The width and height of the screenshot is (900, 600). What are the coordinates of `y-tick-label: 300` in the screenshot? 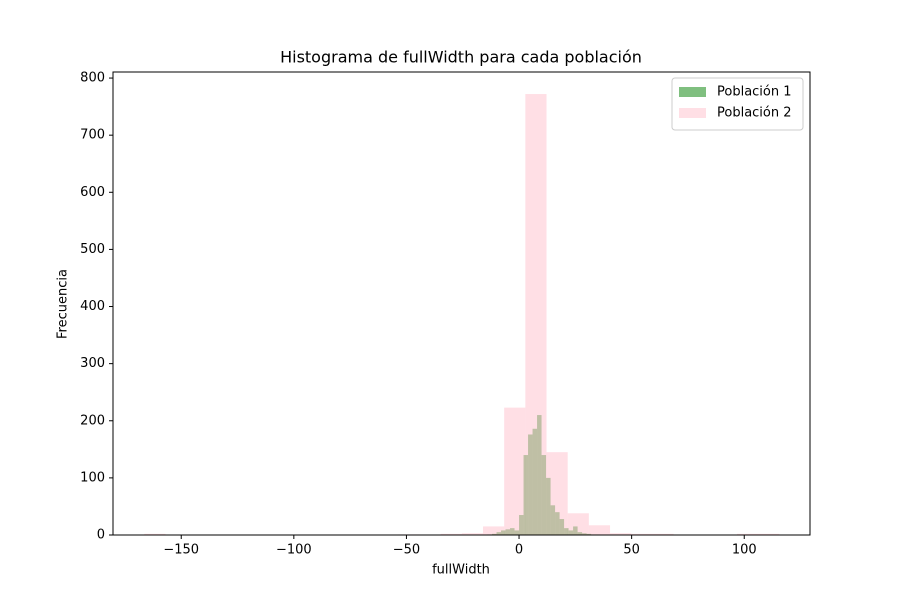 It's located at (92, 363).